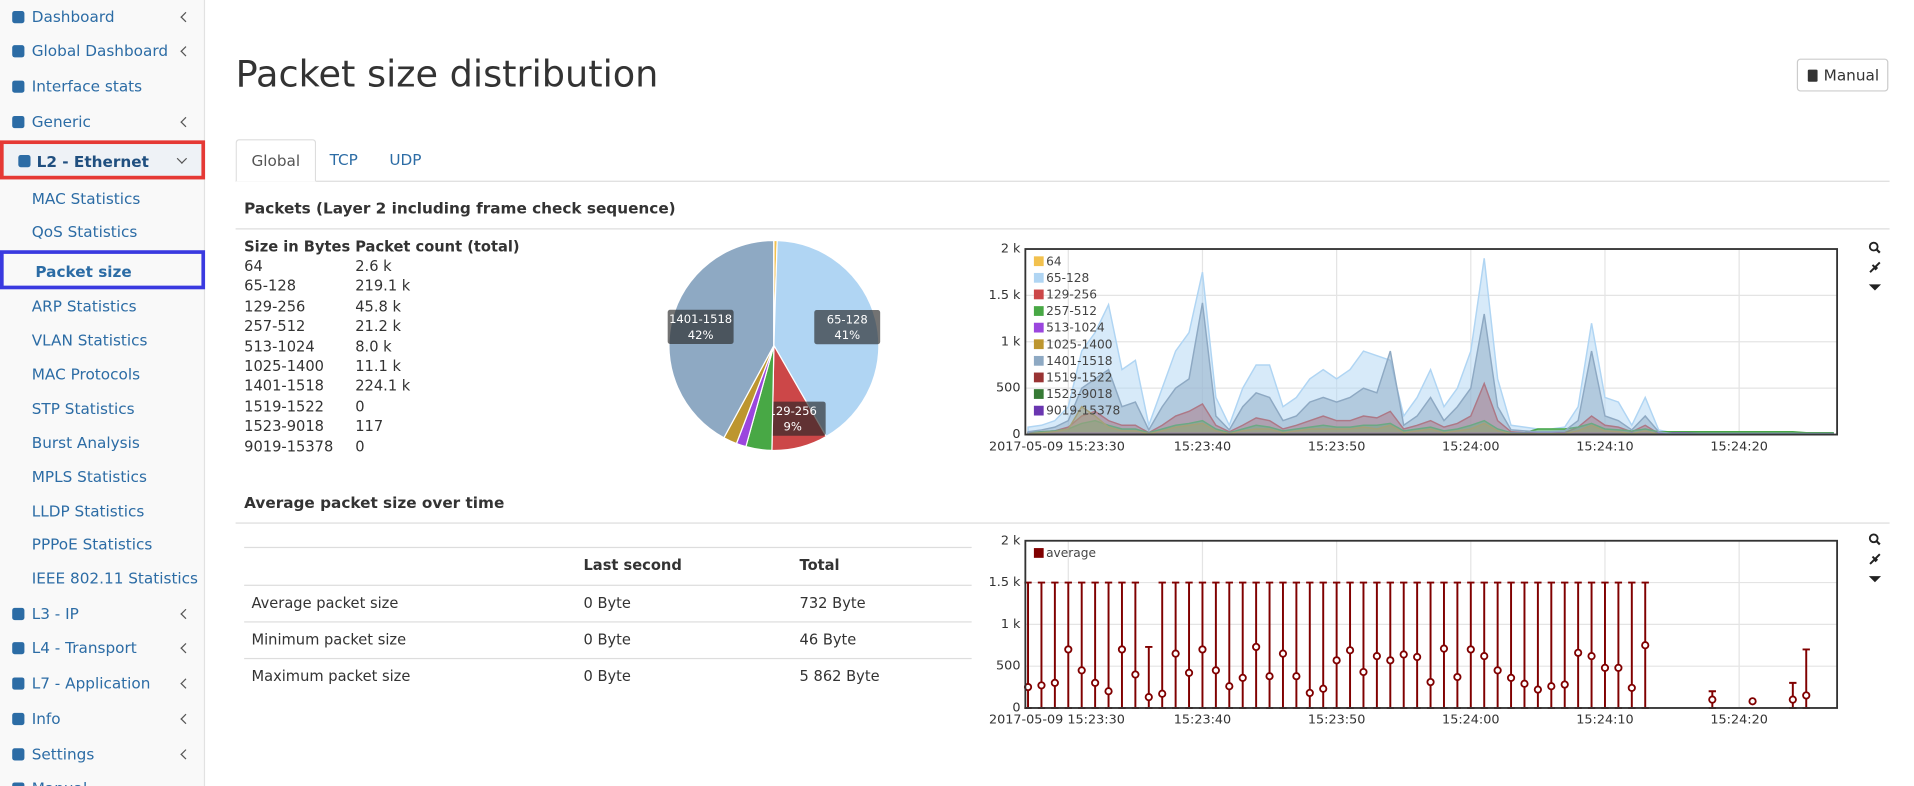 The image size is (1914, 786). What do you see at coordinates (1079, 378) in the screenshot?
I see `legend-label: 1519-1522` at bounding box center [1079, 378].